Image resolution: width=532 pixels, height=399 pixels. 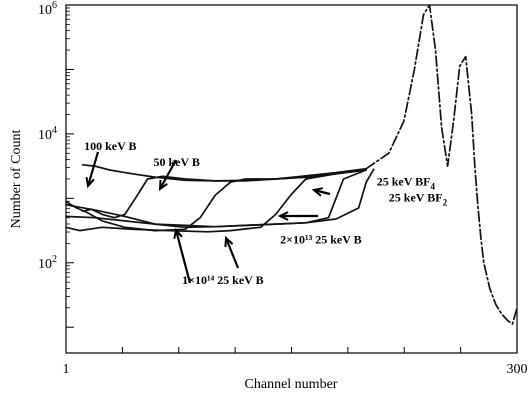 I want to click on annotation-label-2: 50 keV B, so click(x=176, y=162).